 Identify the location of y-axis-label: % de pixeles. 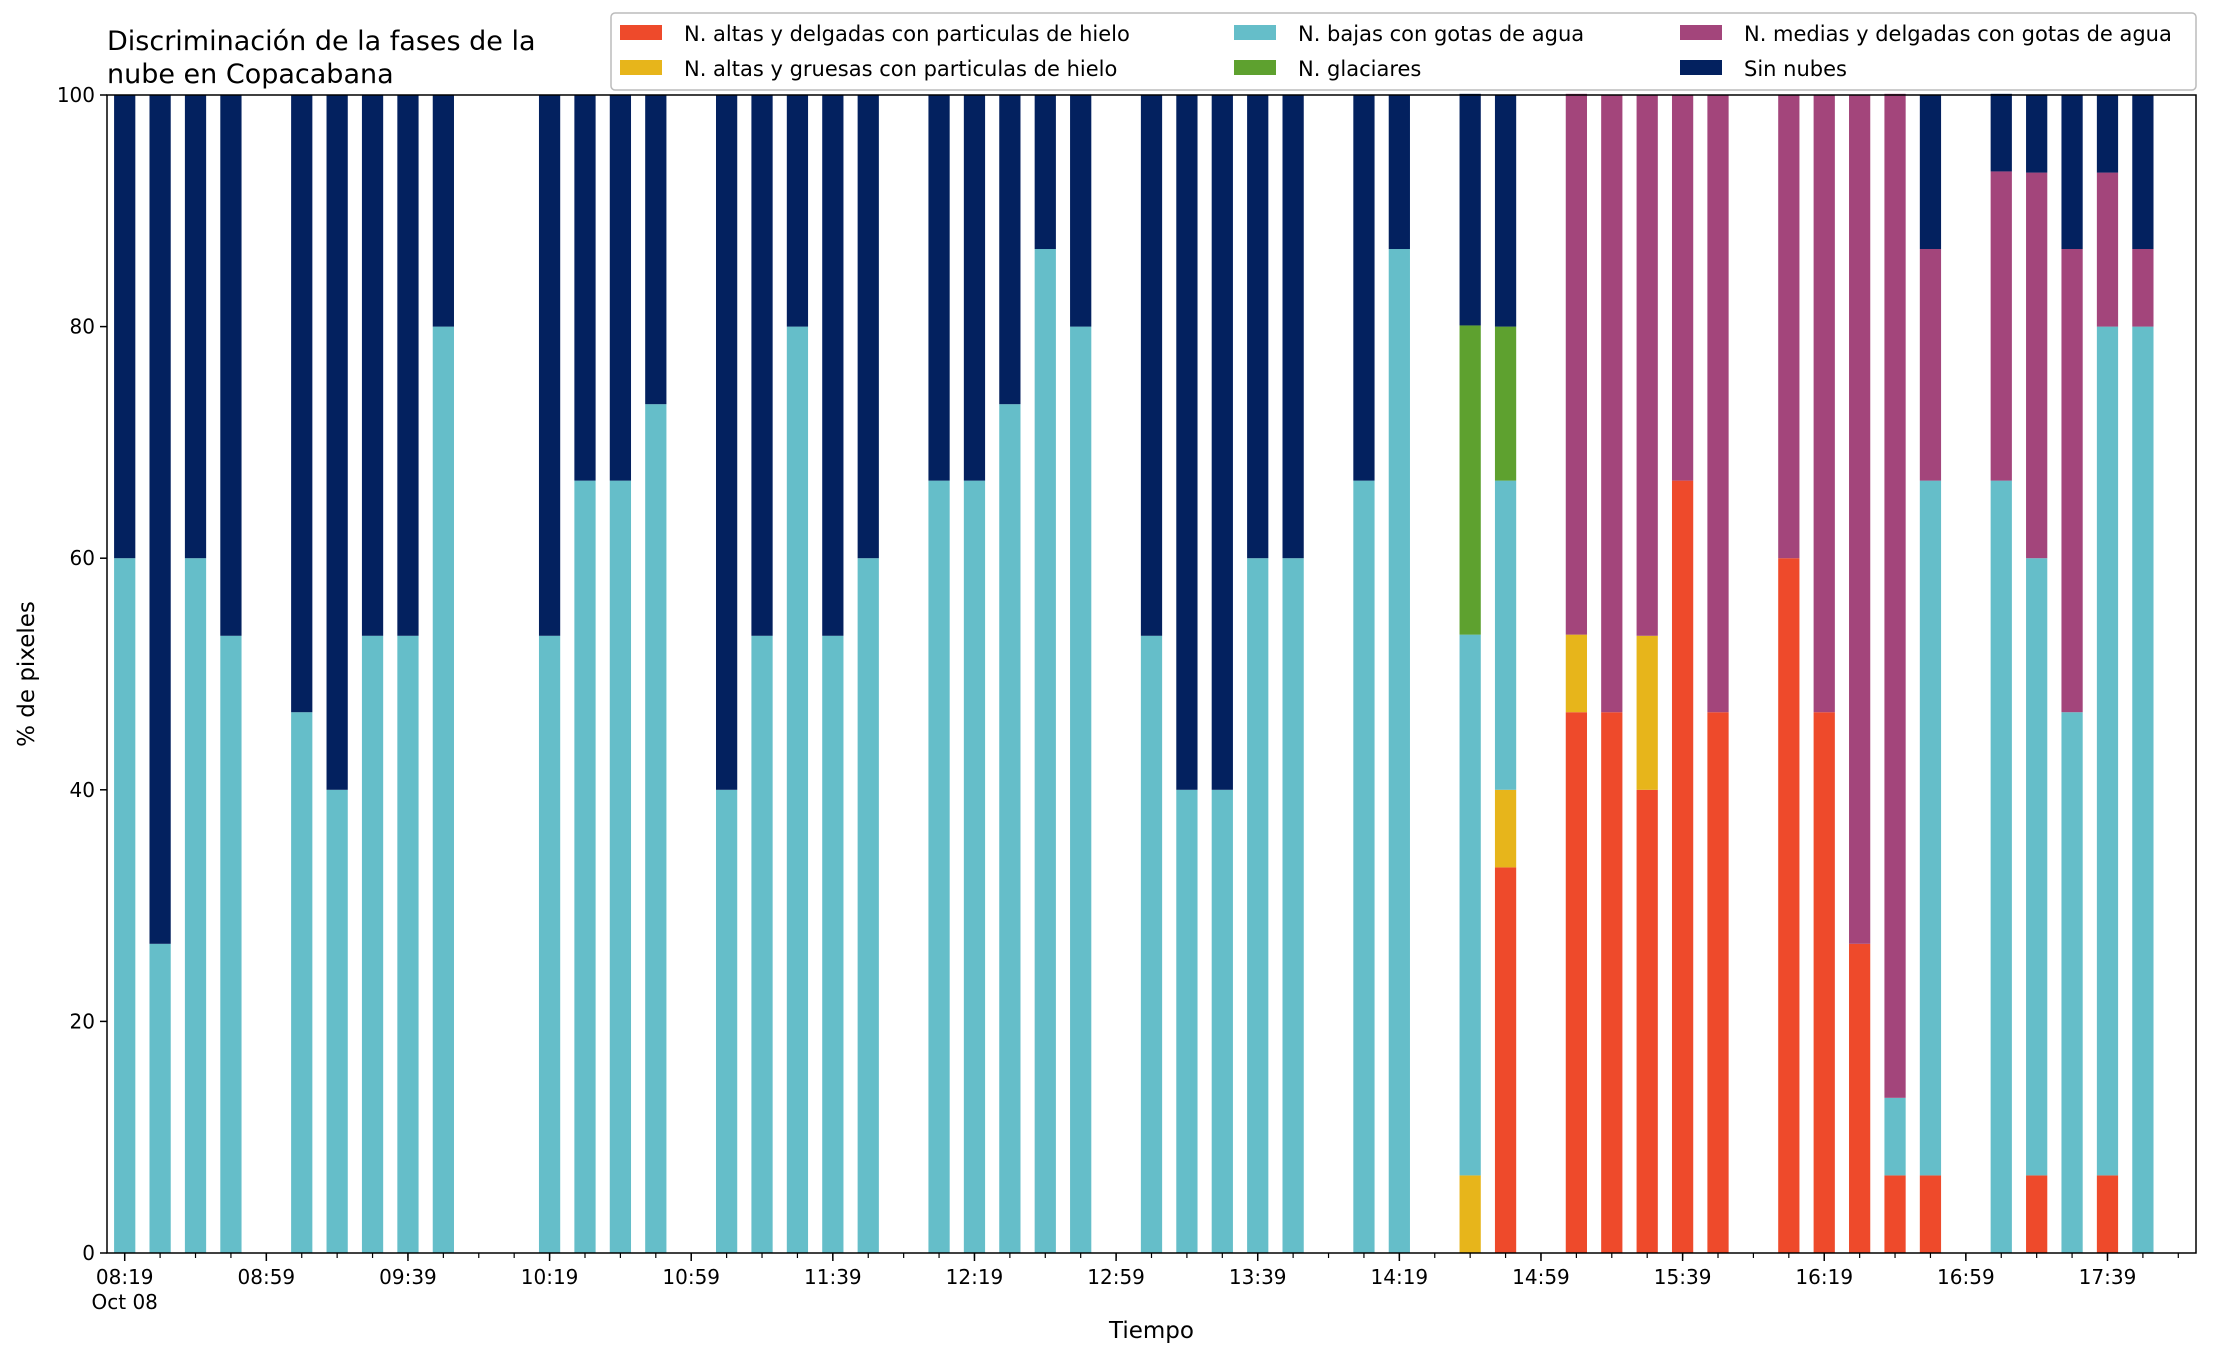
(27, 674).